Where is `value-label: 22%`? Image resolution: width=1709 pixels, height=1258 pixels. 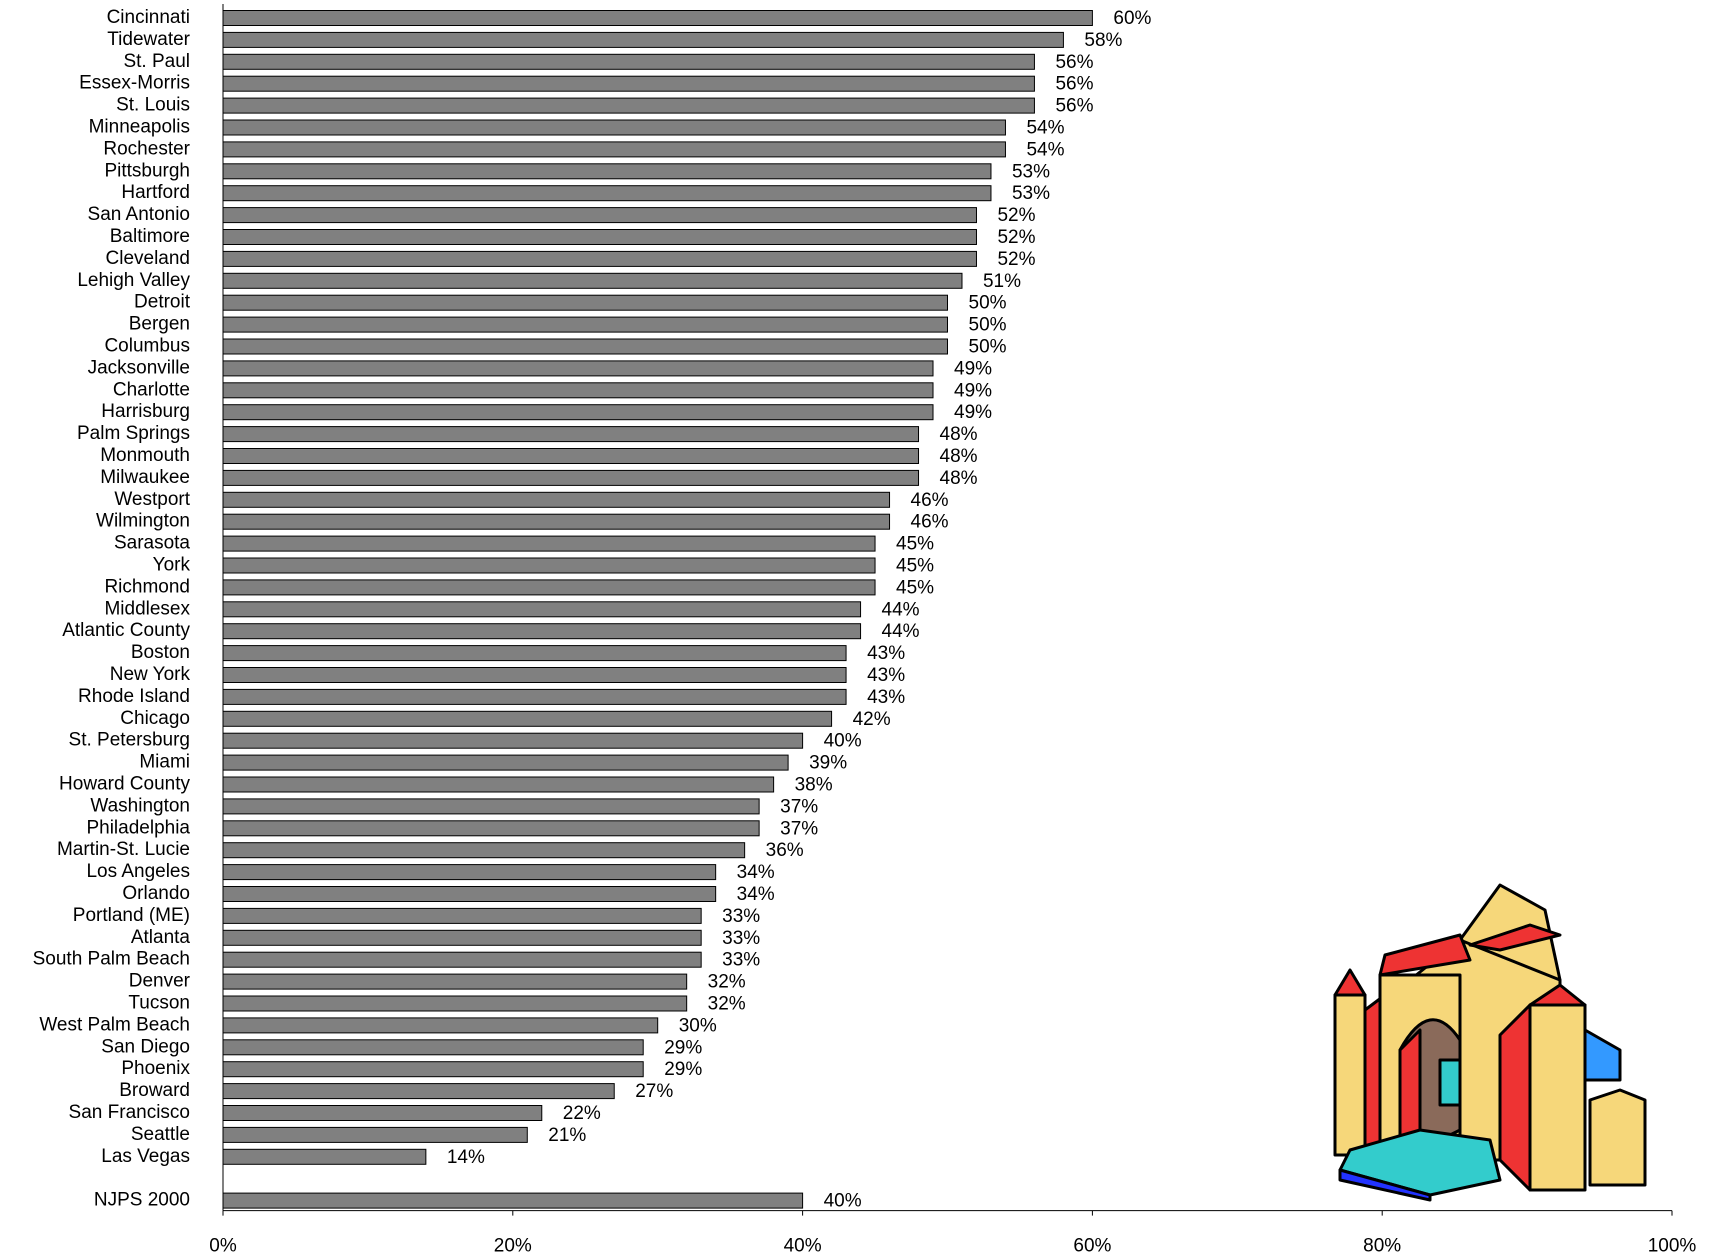 value-label: 22% is located at coordinates (582, 1113).